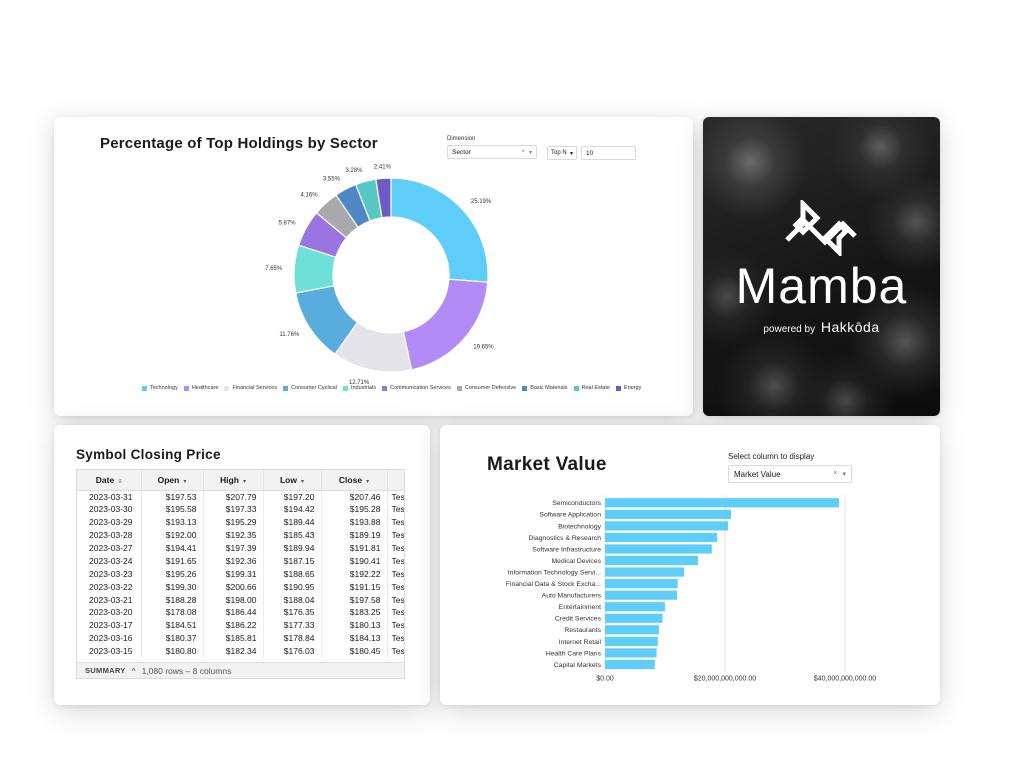 The height and width of the screenshot is (764, 1024). Describe the element at coordinates (160, 388) in the screenshot. I see `legend-item: Technology` at that location.